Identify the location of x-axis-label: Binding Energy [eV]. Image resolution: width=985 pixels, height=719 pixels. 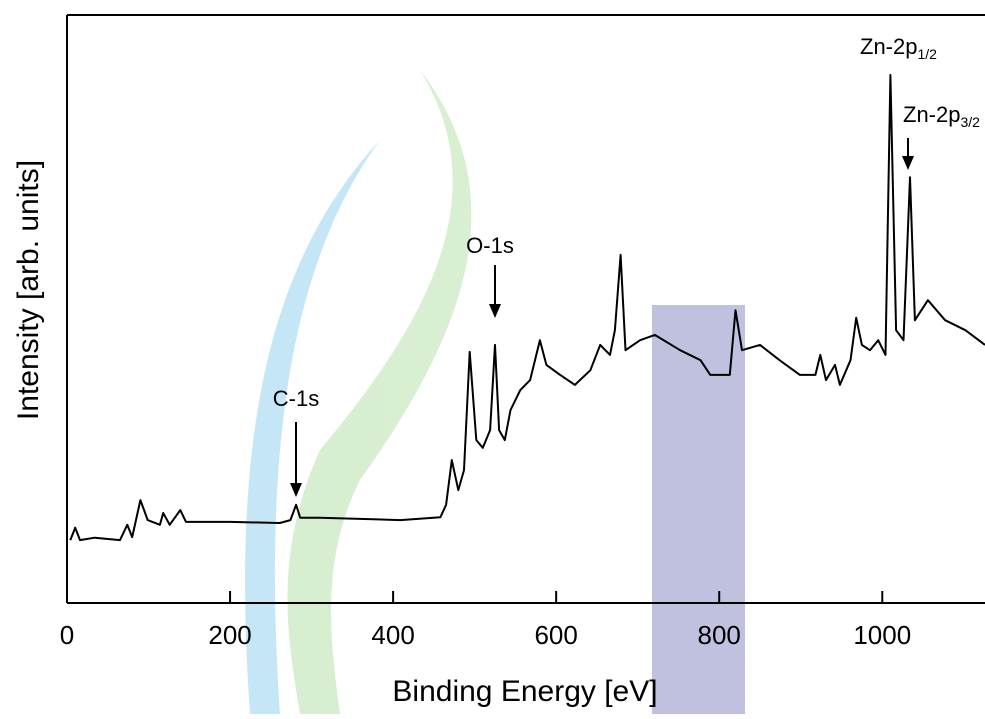
(524, 691).